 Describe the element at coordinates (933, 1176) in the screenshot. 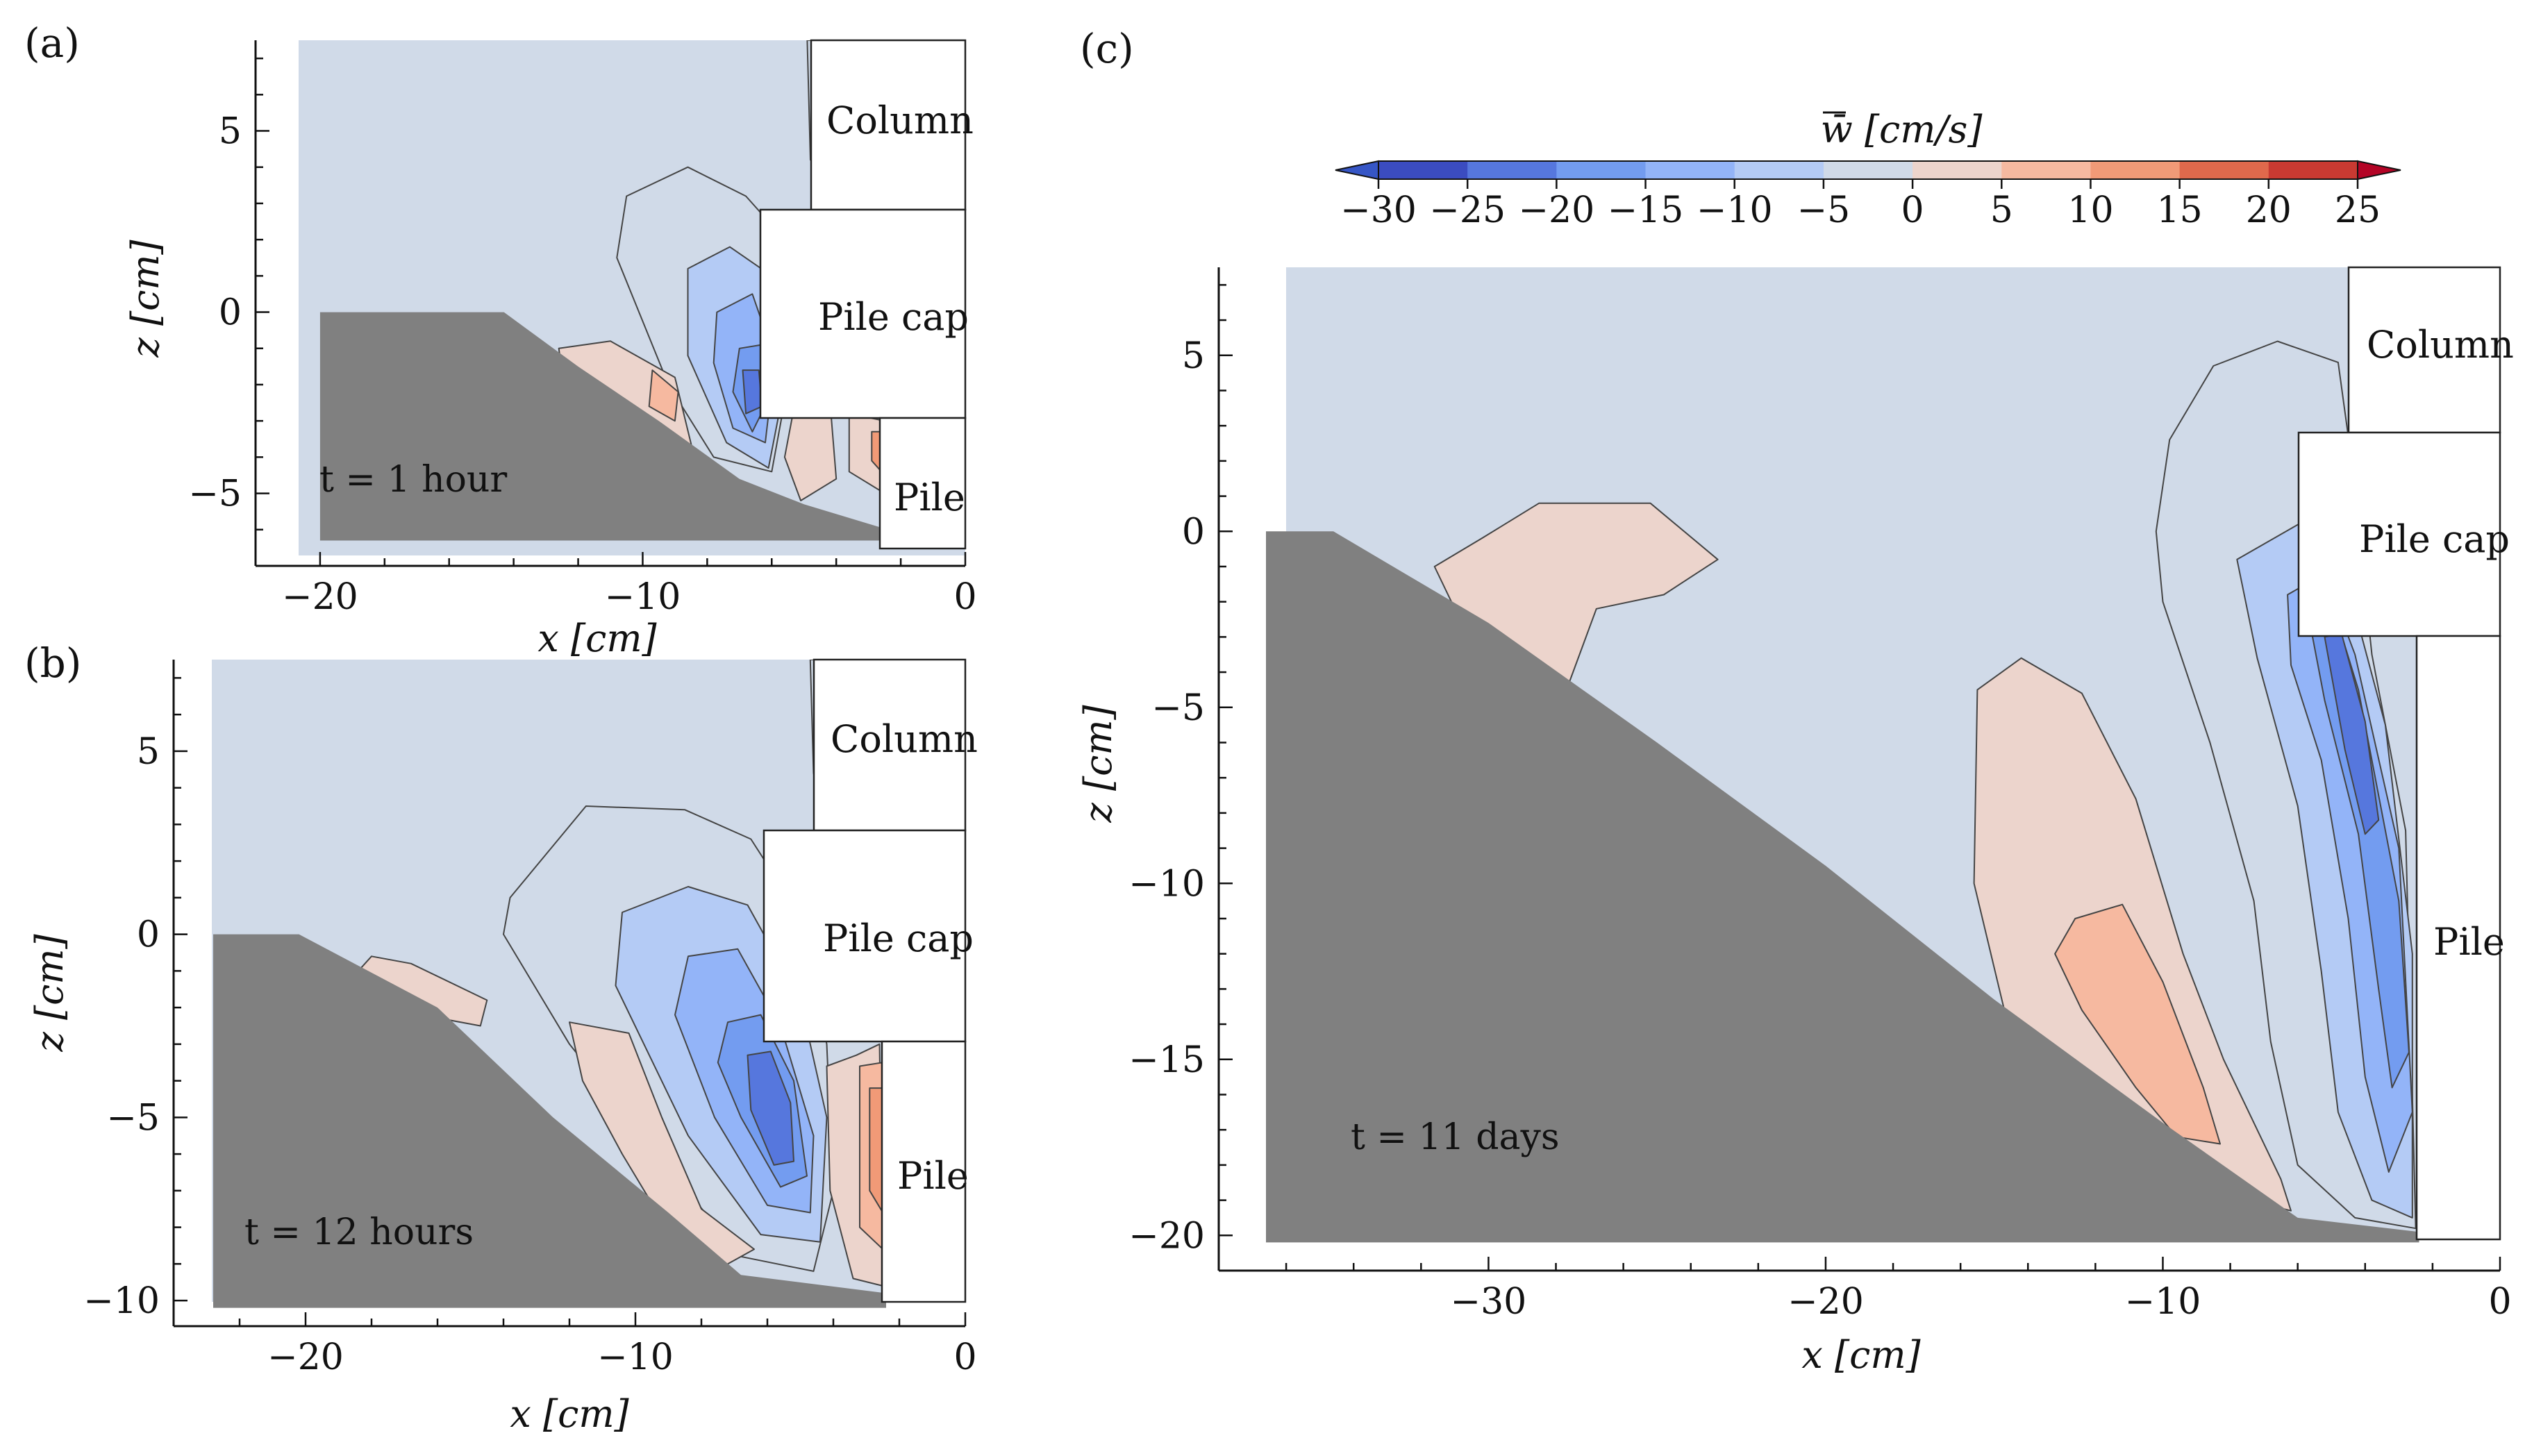

I see `pile-label-b: Pile` at that location.